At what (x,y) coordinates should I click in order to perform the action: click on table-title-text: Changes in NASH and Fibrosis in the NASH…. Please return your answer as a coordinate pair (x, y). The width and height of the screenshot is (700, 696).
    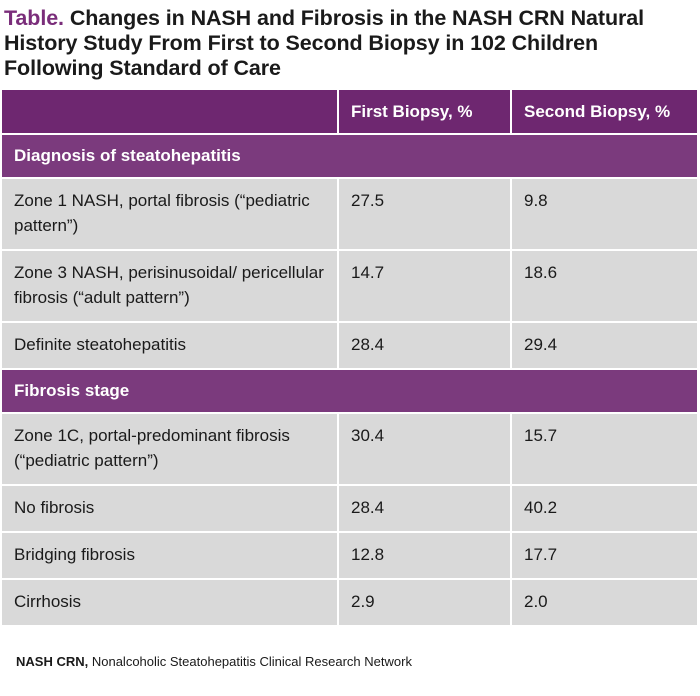
    Looking at the image, I should click on (324, 43).